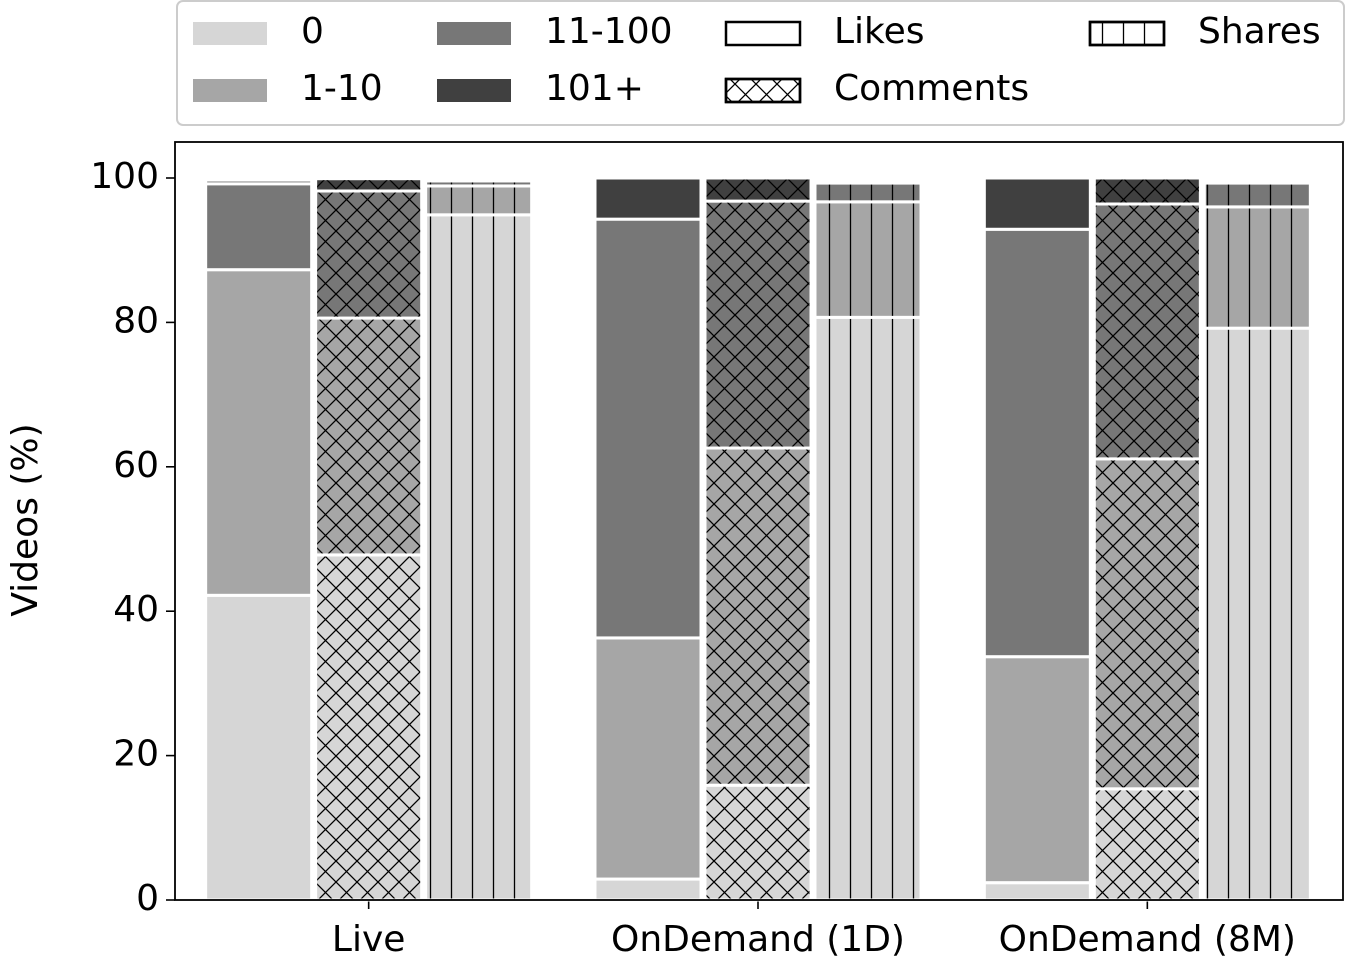 This screenshot has width=1352, height=960. What do you see at coordinates (594, 88) in the screenshot?
I see `legend-label: 101+` at bounding box center [594, 88].